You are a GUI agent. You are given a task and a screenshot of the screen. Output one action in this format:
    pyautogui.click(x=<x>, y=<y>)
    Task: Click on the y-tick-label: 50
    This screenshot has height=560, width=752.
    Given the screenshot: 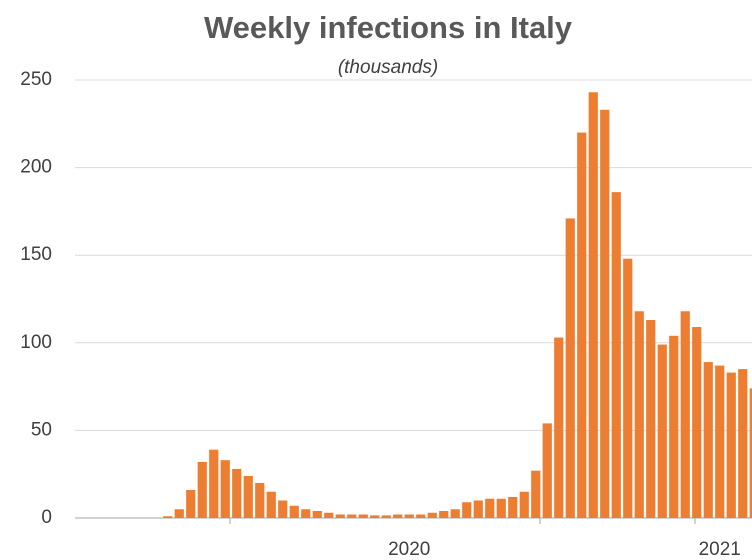 What is the action you would take?
    pyautogui.click(x=41, y=429)
    